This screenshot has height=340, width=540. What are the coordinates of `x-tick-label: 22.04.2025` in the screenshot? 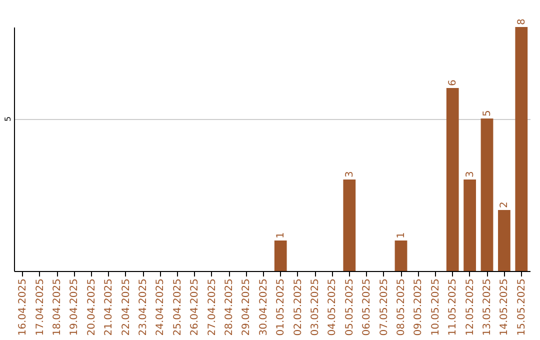 It's located at (126, 307).